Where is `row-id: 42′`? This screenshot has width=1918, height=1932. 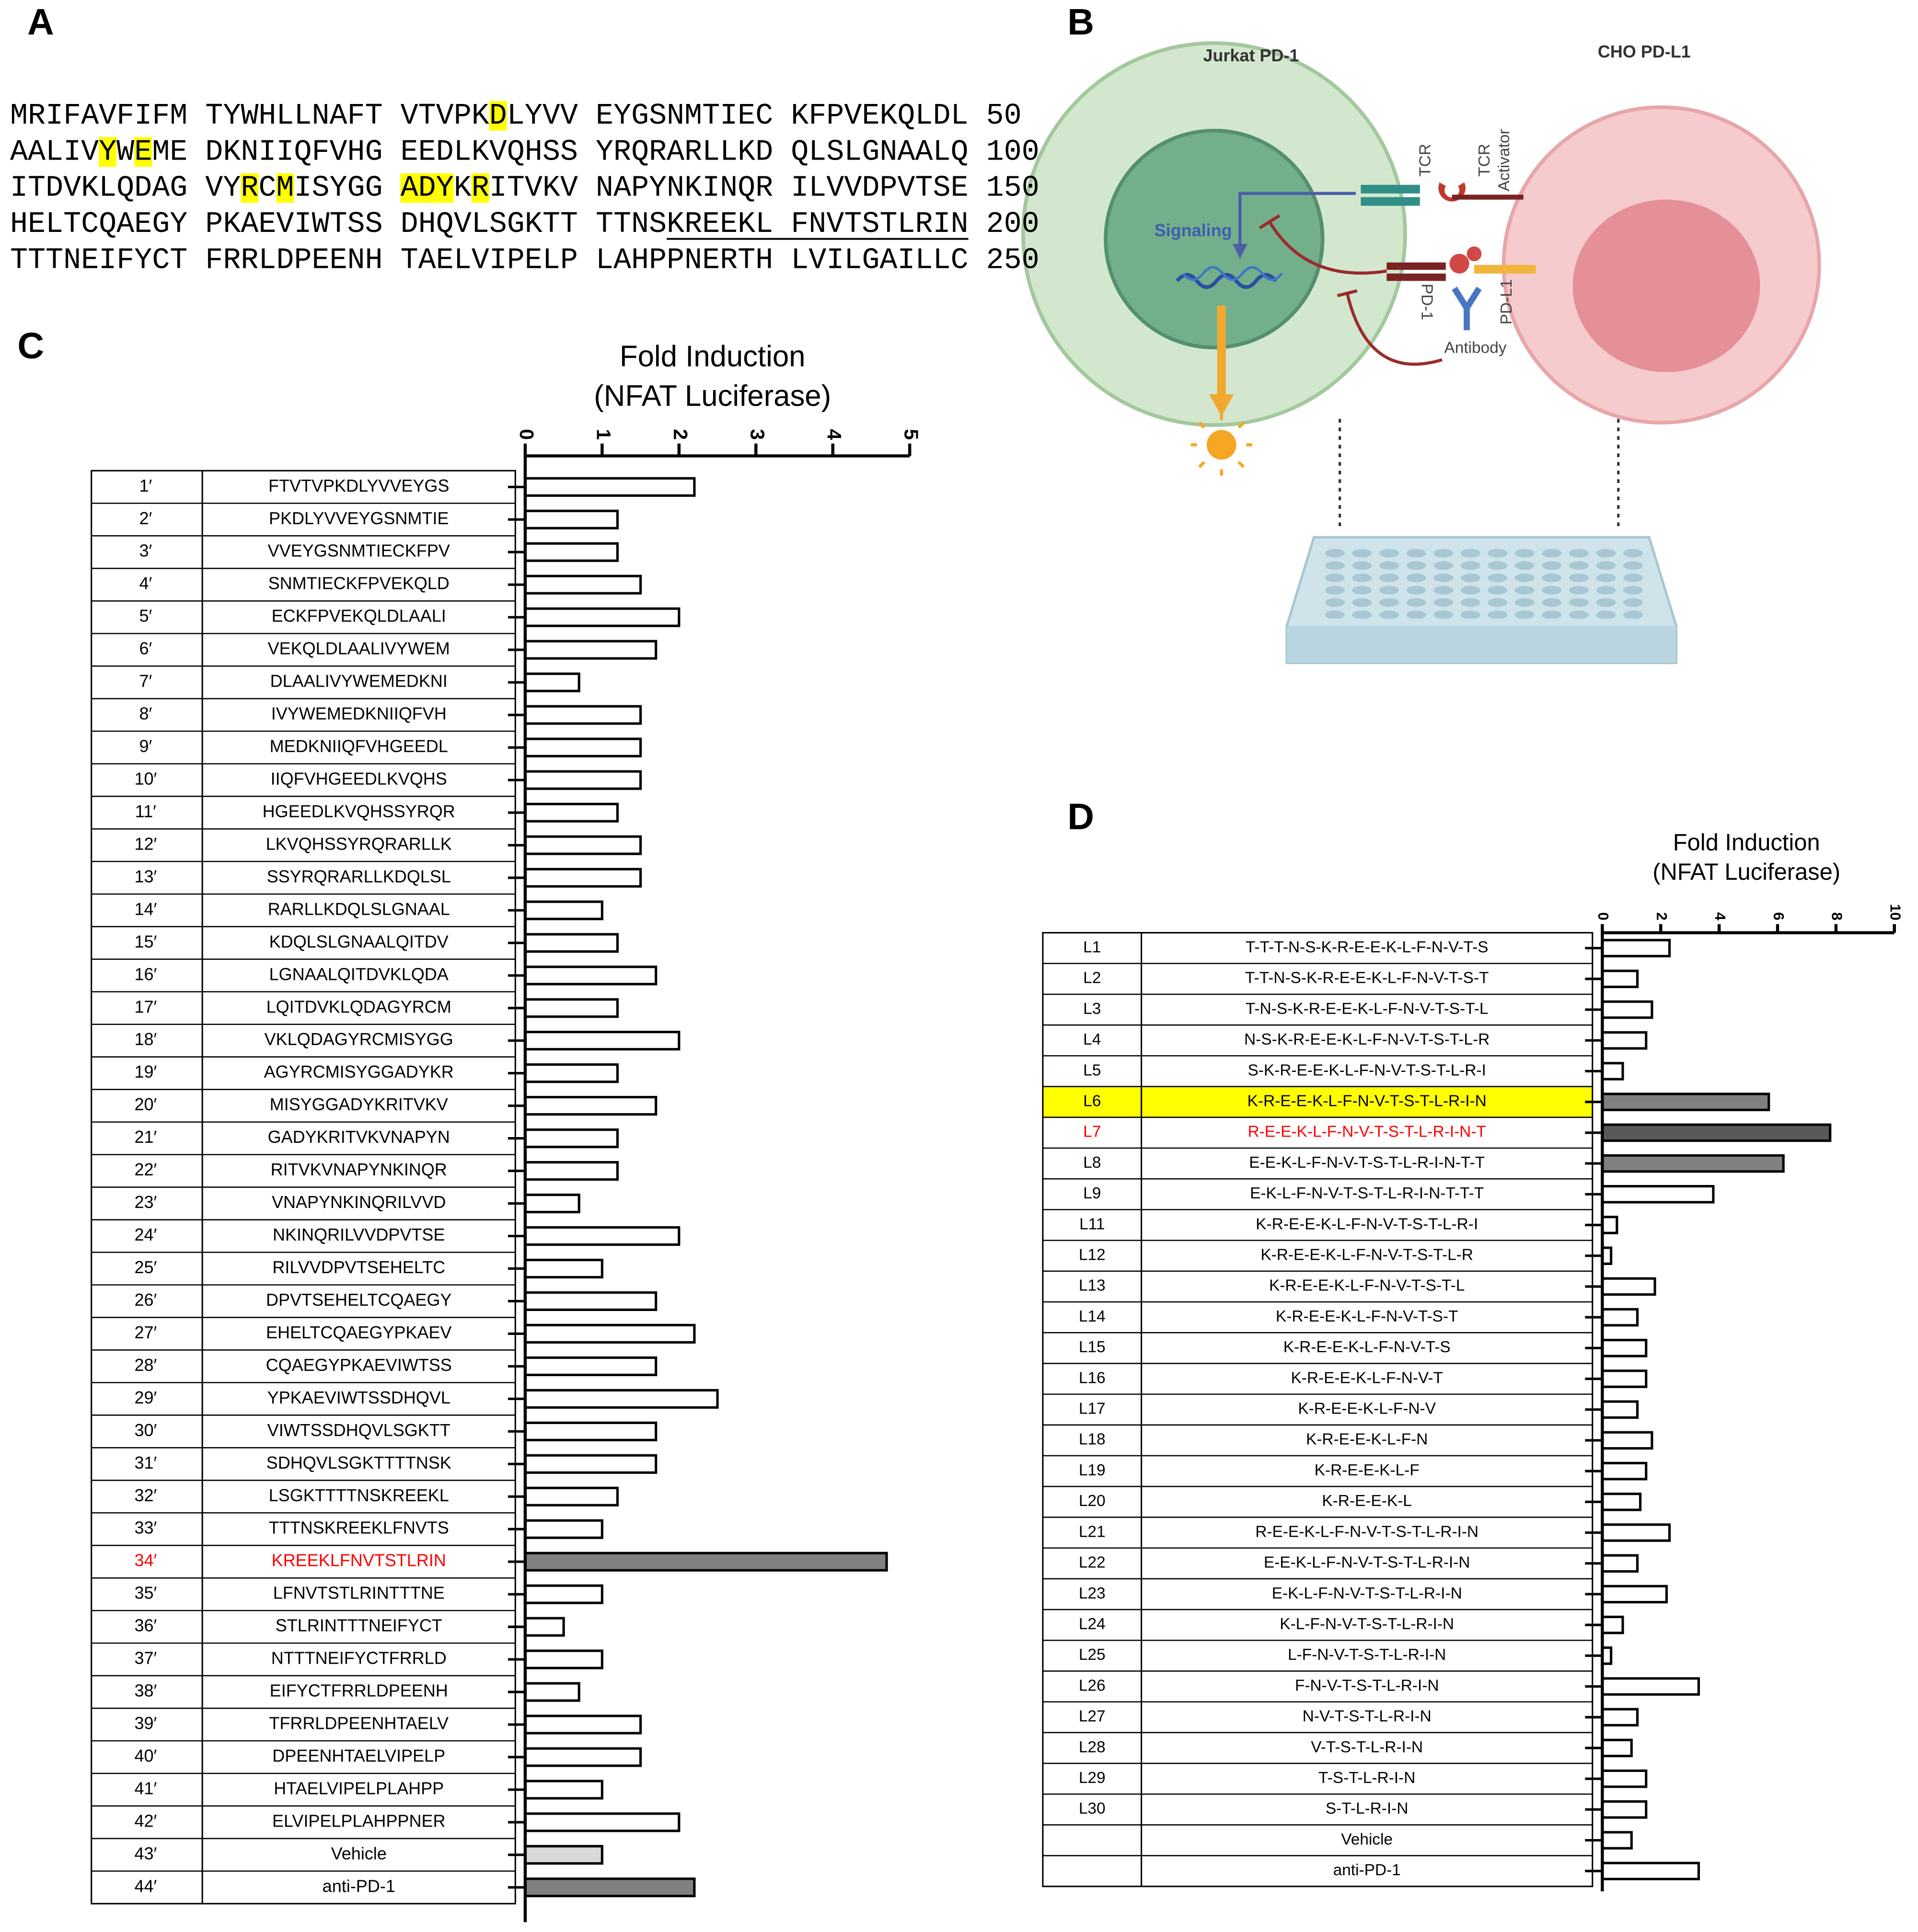 row-id: 42′ is located at coordinates (145, 1820).